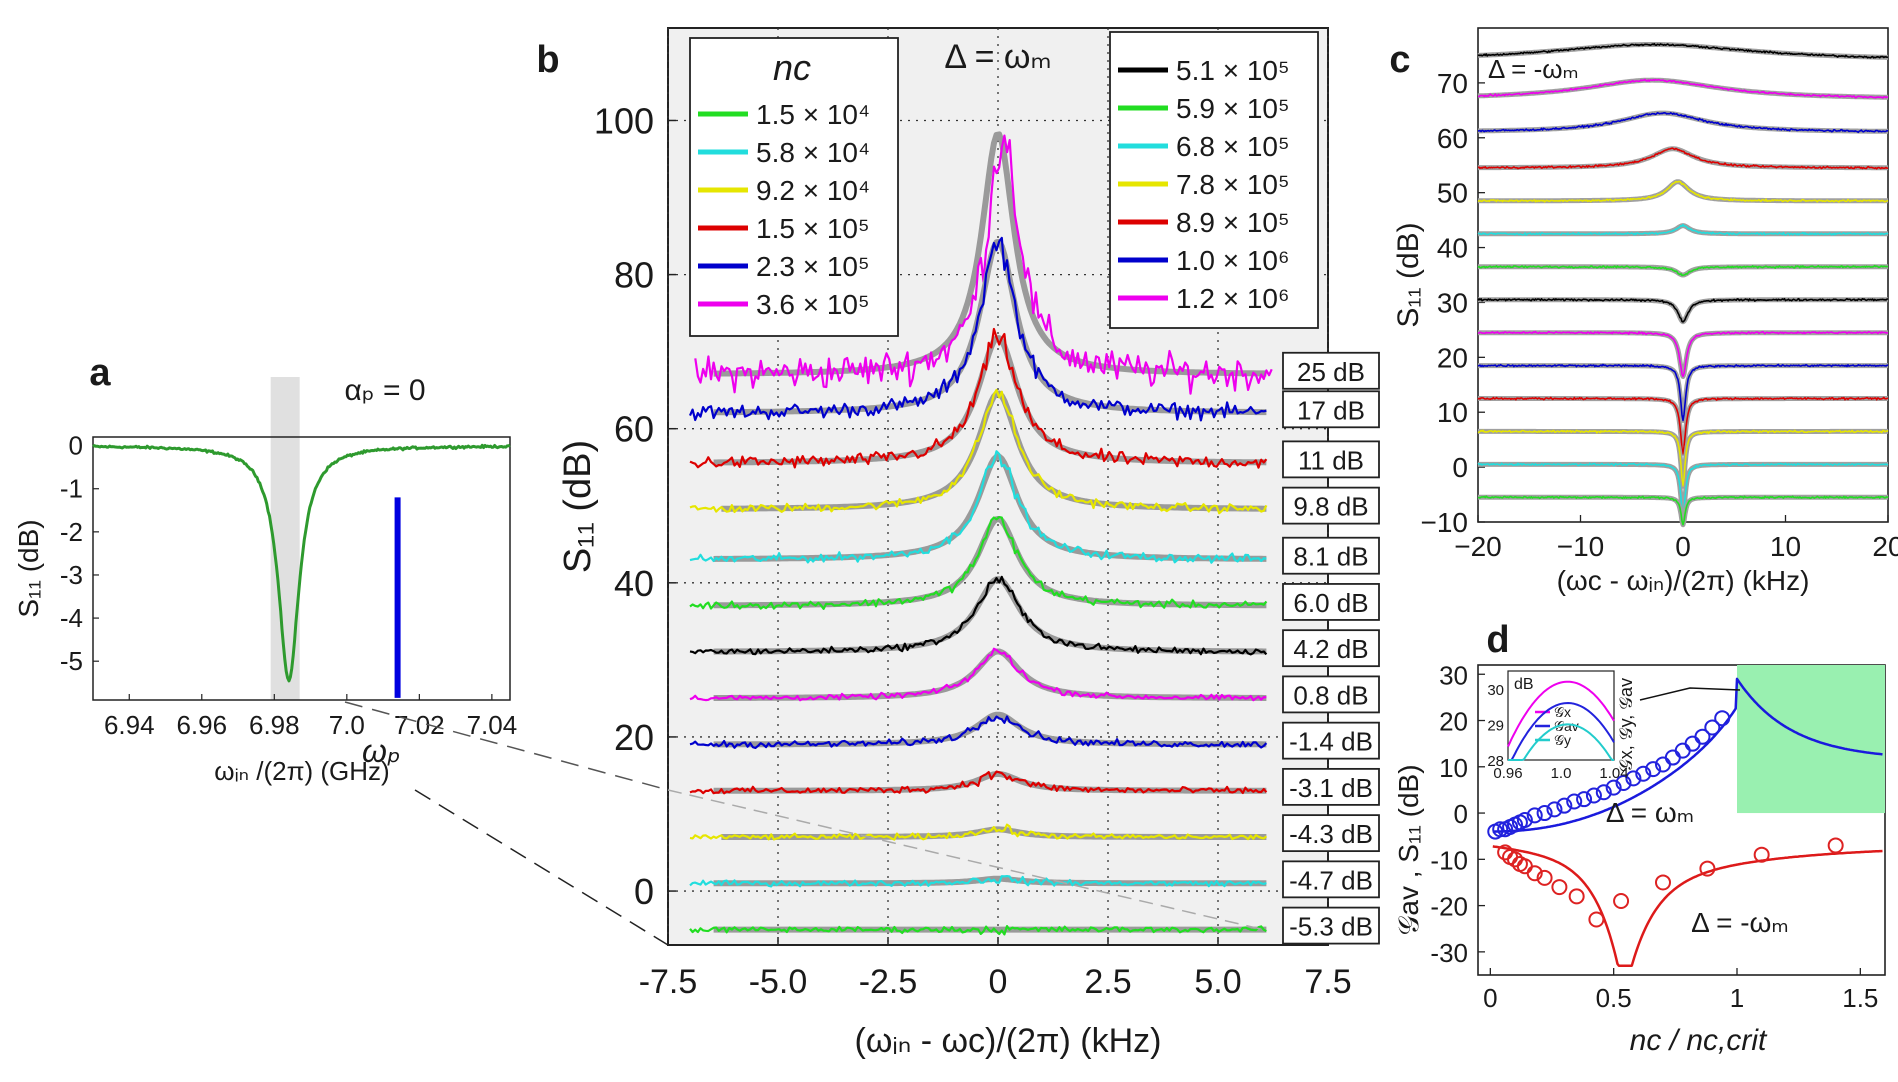 The width and height of the screenshot is (1898, 1082). Describe the element at coordinates (1453, 768) in the screenshot. I see `y-tick-label: 10` at that location.